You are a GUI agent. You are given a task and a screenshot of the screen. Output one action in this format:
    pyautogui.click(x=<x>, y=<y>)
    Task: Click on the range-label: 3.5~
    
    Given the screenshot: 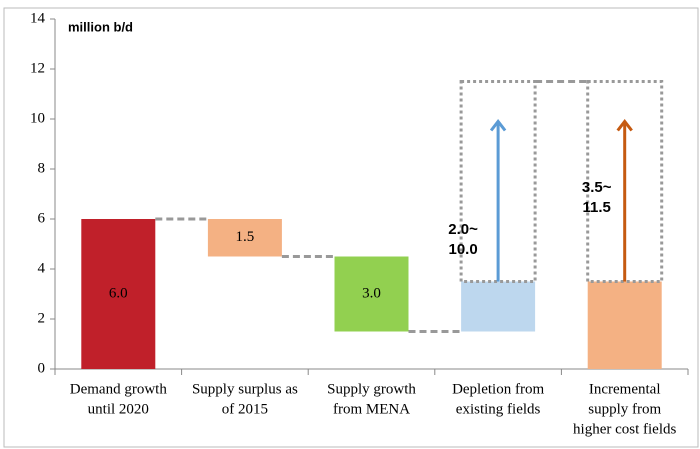 What is the action you would take?
    pyautogui.click(x=597, y=187)
    